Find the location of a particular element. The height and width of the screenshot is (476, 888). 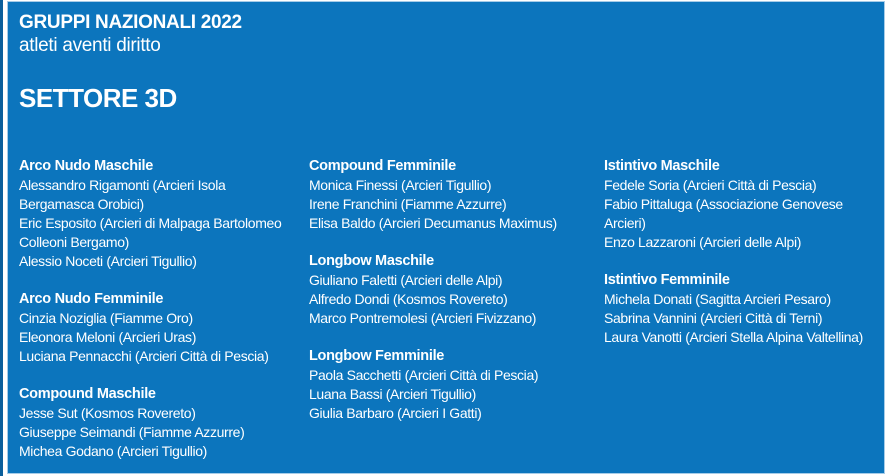

category-title: Longbow Femminile is located at coordinates (377, 356).